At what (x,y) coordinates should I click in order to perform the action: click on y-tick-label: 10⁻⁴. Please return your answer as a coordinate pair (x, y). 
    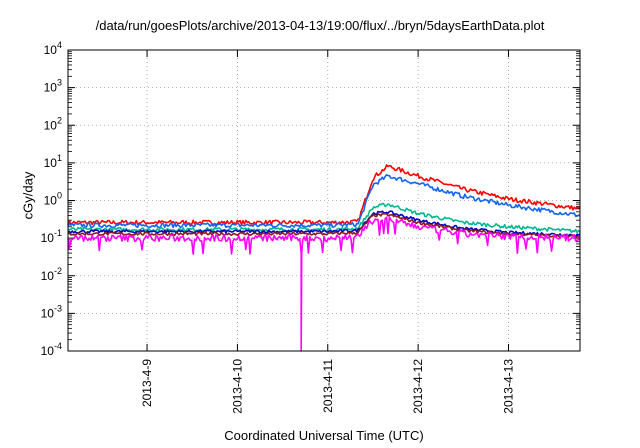
    Looking at the image, I should click on (51, 349).